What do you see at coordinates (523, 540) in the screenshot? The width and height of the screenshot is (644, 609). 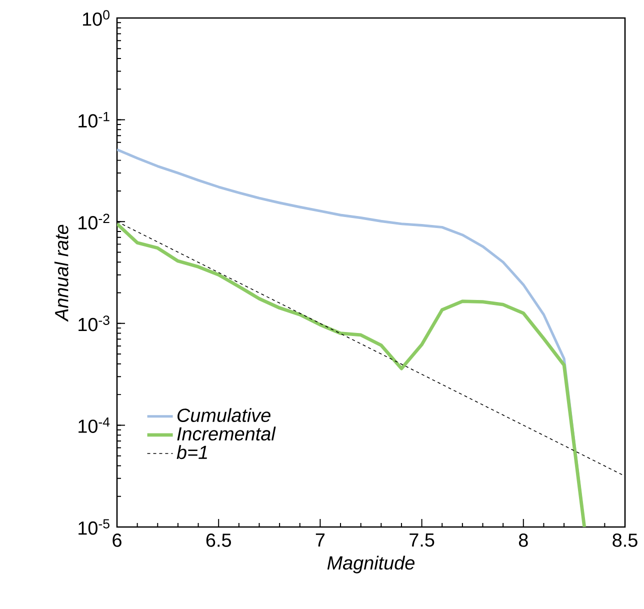 I see `x-tick-label: 8` at bounding box center [523, 540].